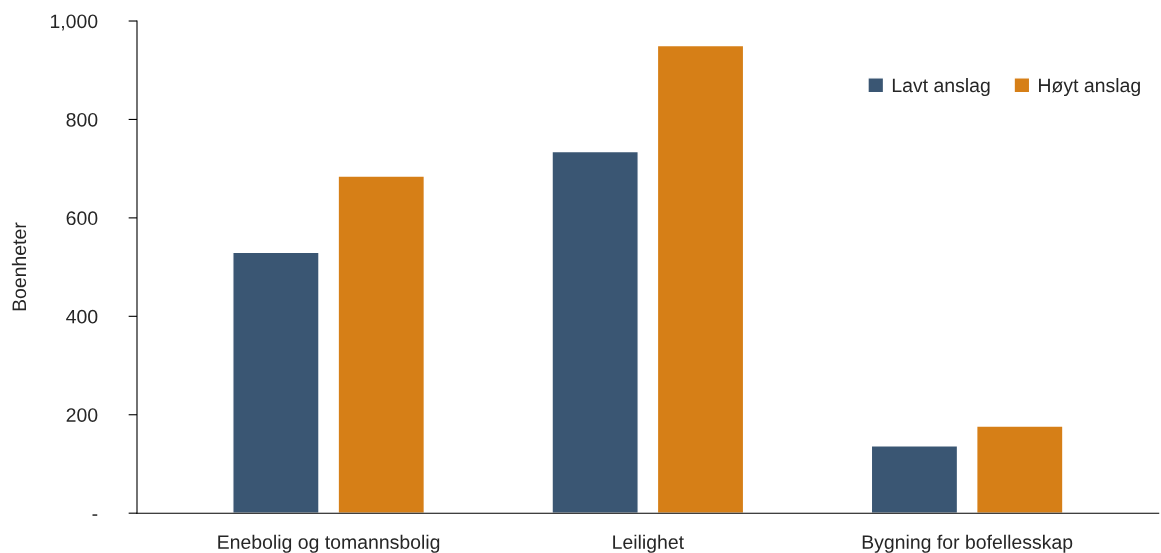 The width and height of the screenshot is (1161, 553). What do you see at coordinates (1089, 87) in the screenshot?
I see `legend-label: Høyt anslag` at bounding box center [1089, 87].